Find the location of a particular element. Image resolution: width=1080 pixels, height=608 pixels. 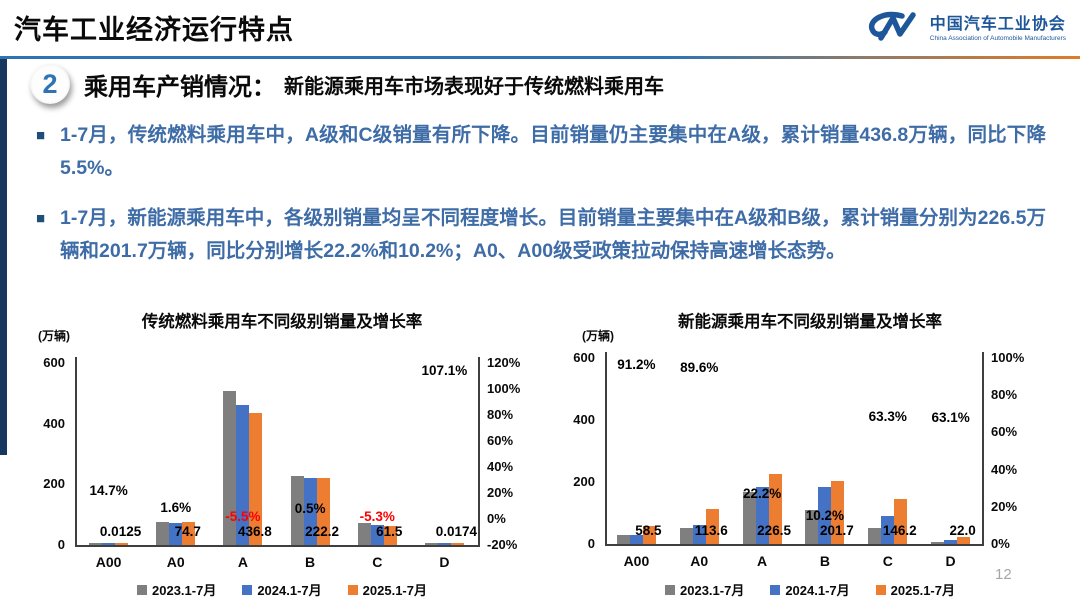

growth-rate-label: 0.5% is located at coordinates (310, 509).